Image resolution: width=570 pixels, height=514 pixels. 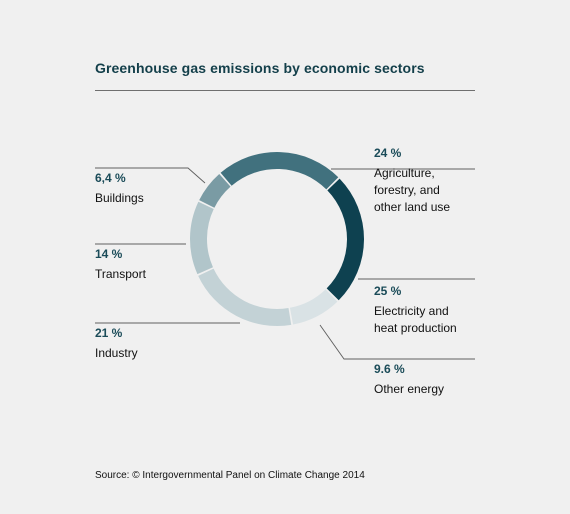 What do you see at coordinates (116, 353) in the screenshot?
I see `slice-label-industry-name: Industry` at bounding box center [116, 353].